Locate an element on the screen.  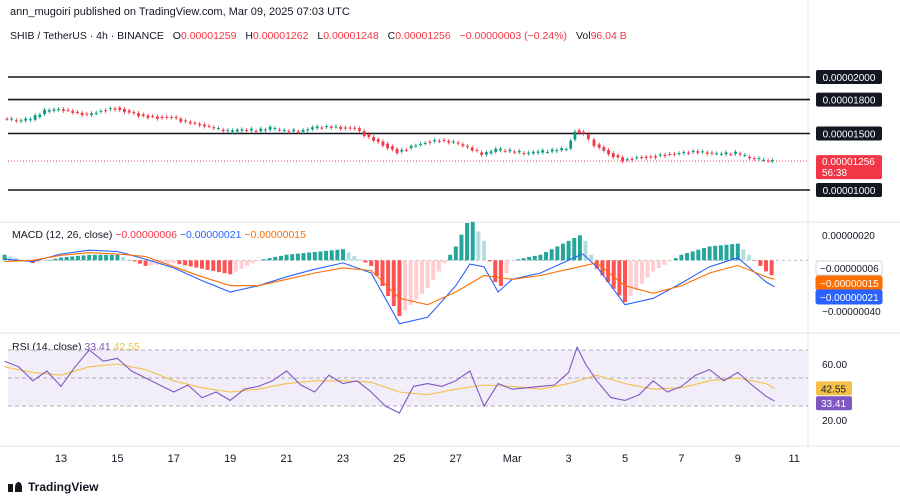
macd-axis-label: 0.00000020 is located at coordinates (848, 236).